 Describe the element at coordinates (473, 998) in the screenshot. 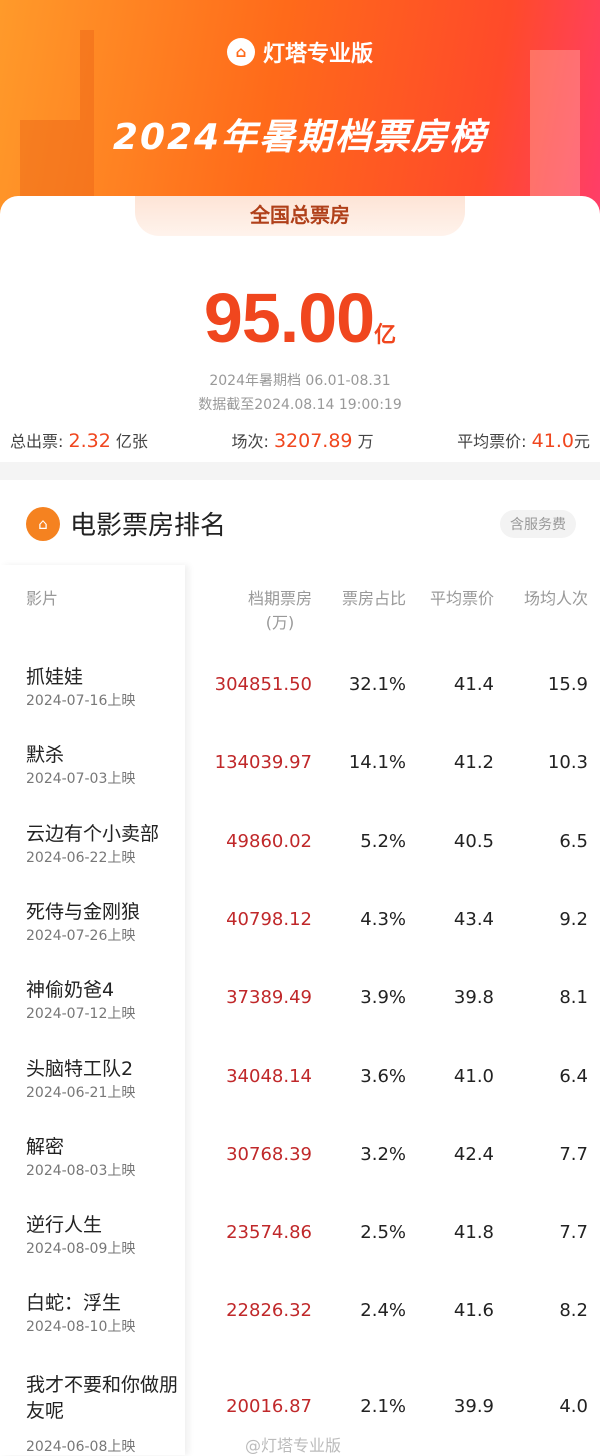

I see `avg-price: 39.8` at that location.